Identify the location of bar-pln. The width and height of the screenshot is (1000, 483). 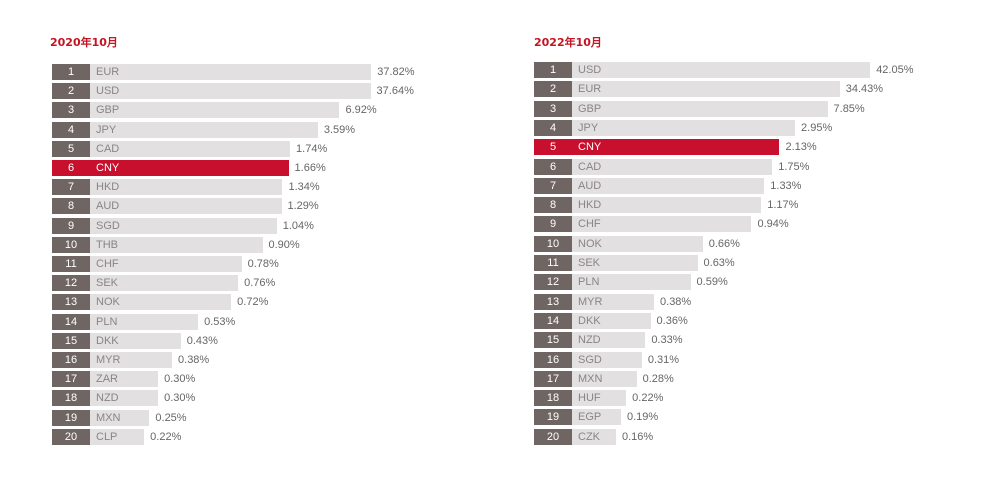
(144, 321).